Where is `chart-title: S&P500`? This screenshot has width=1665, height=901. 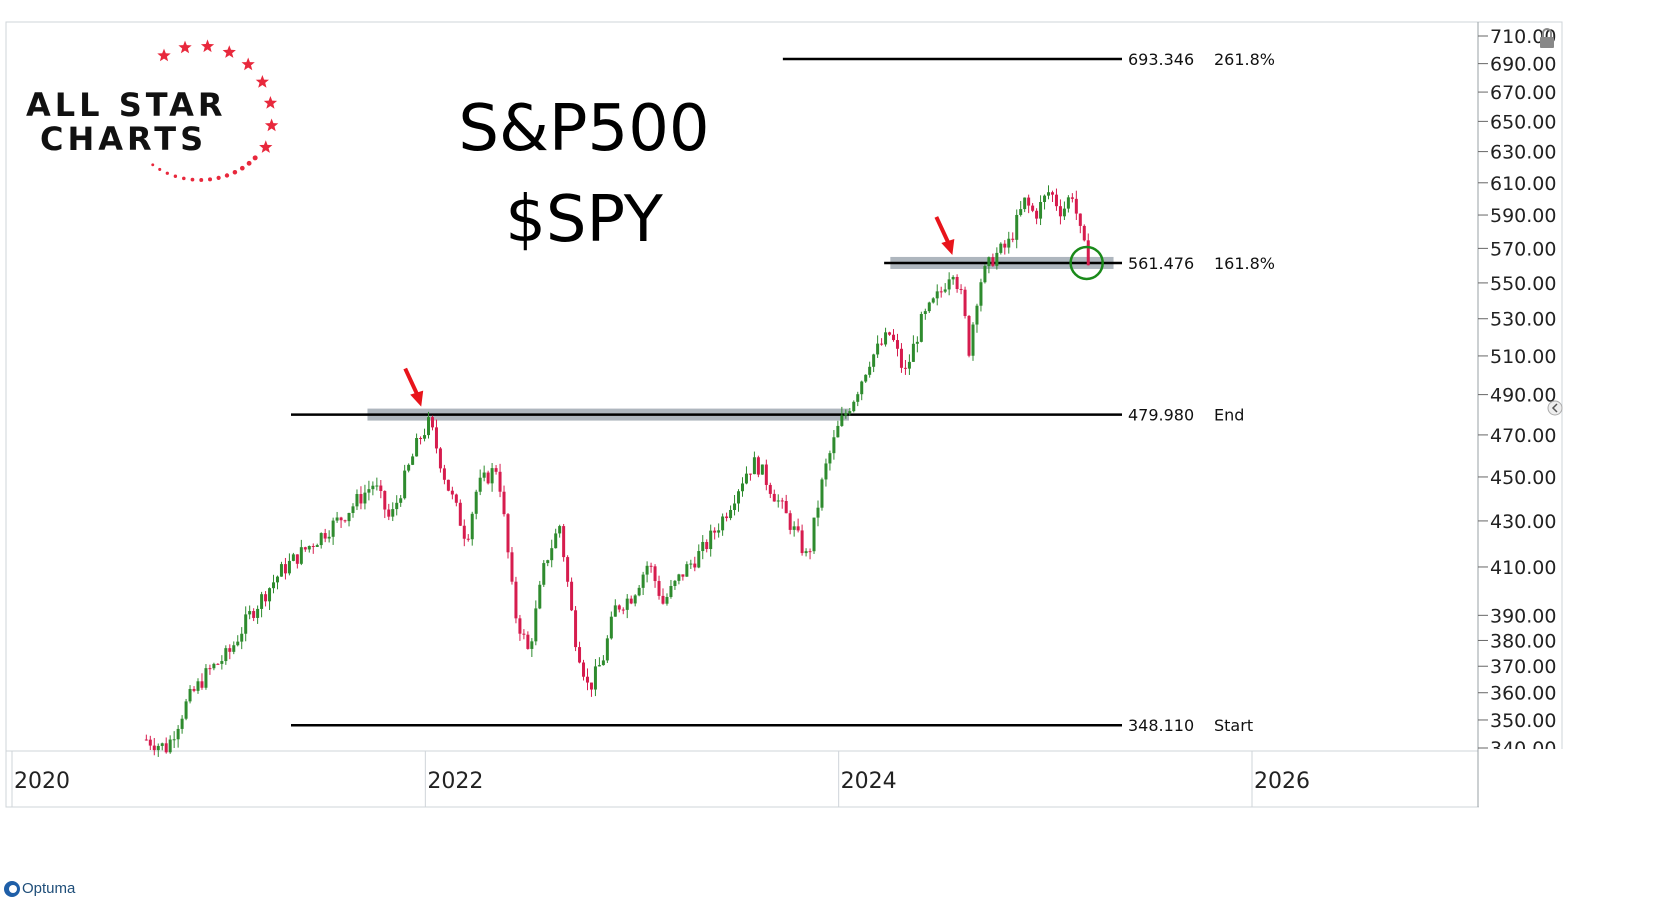
chart-title: S&P500 is located at coordinates (584, 129).